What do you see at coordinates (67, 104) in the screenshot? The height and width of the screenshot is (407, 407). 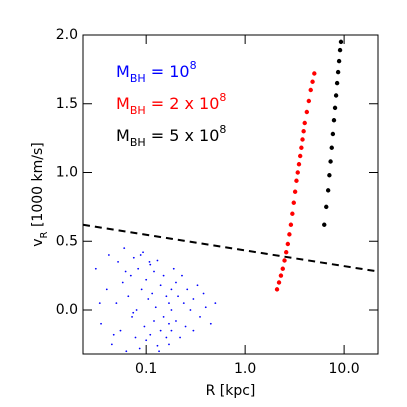 I see `y-tick-label: 1.5` at bounding box center [67, 104].